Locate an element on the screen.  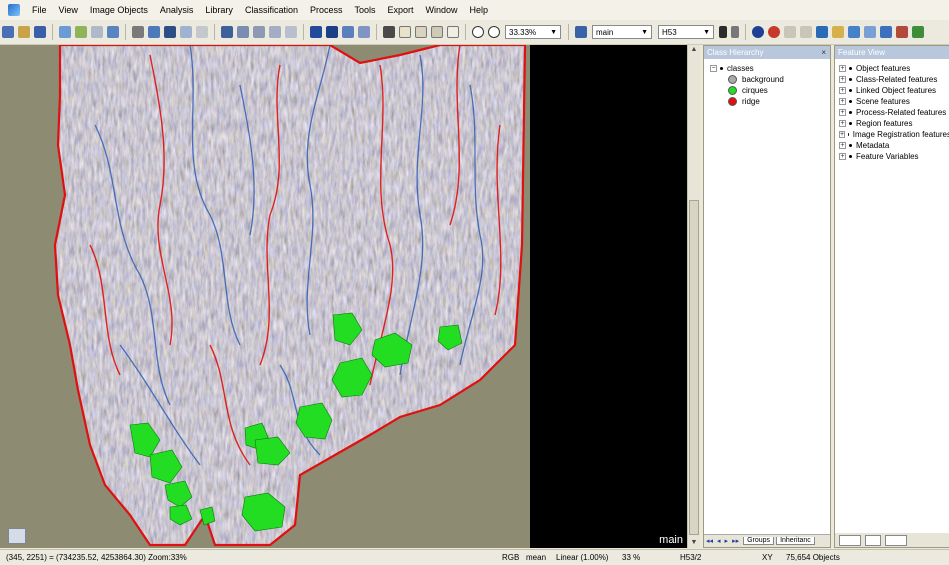
split-view-icon is located at coordinates (227, 32).